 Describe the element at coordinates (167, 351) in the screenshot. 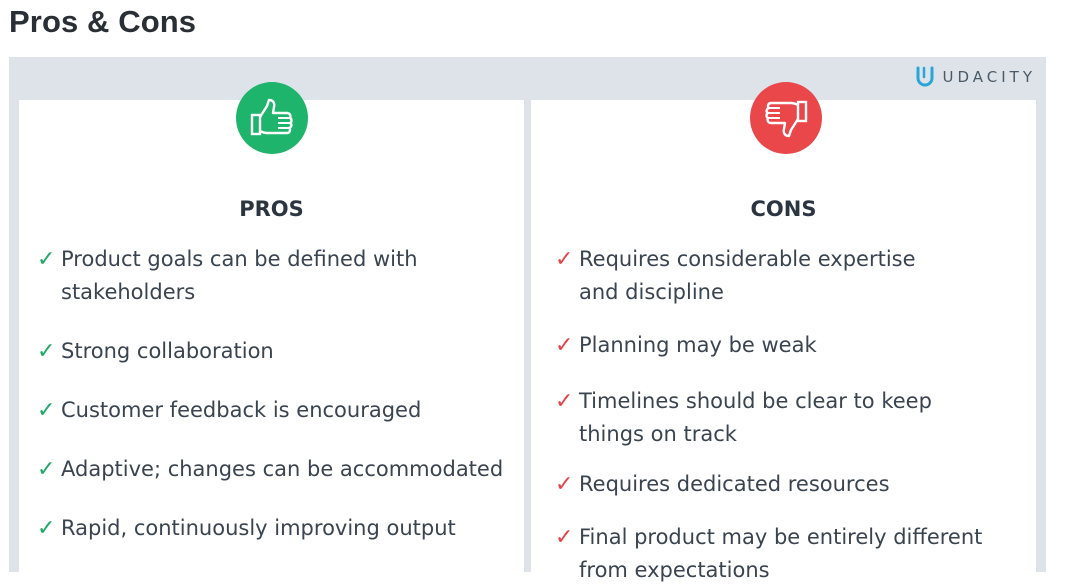

I see `pros-item-text: Strong collaboration` at that location.